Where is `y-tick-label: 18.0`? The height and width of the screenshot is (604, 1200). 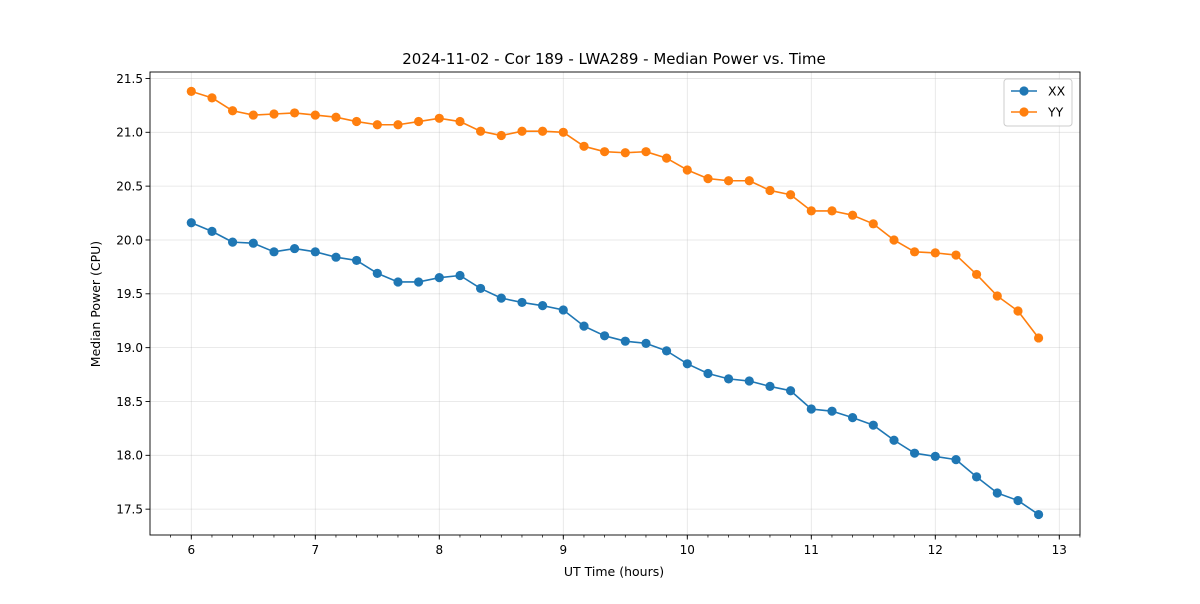
y-tick-label: 18.0 is located at coordinates (129, 456).